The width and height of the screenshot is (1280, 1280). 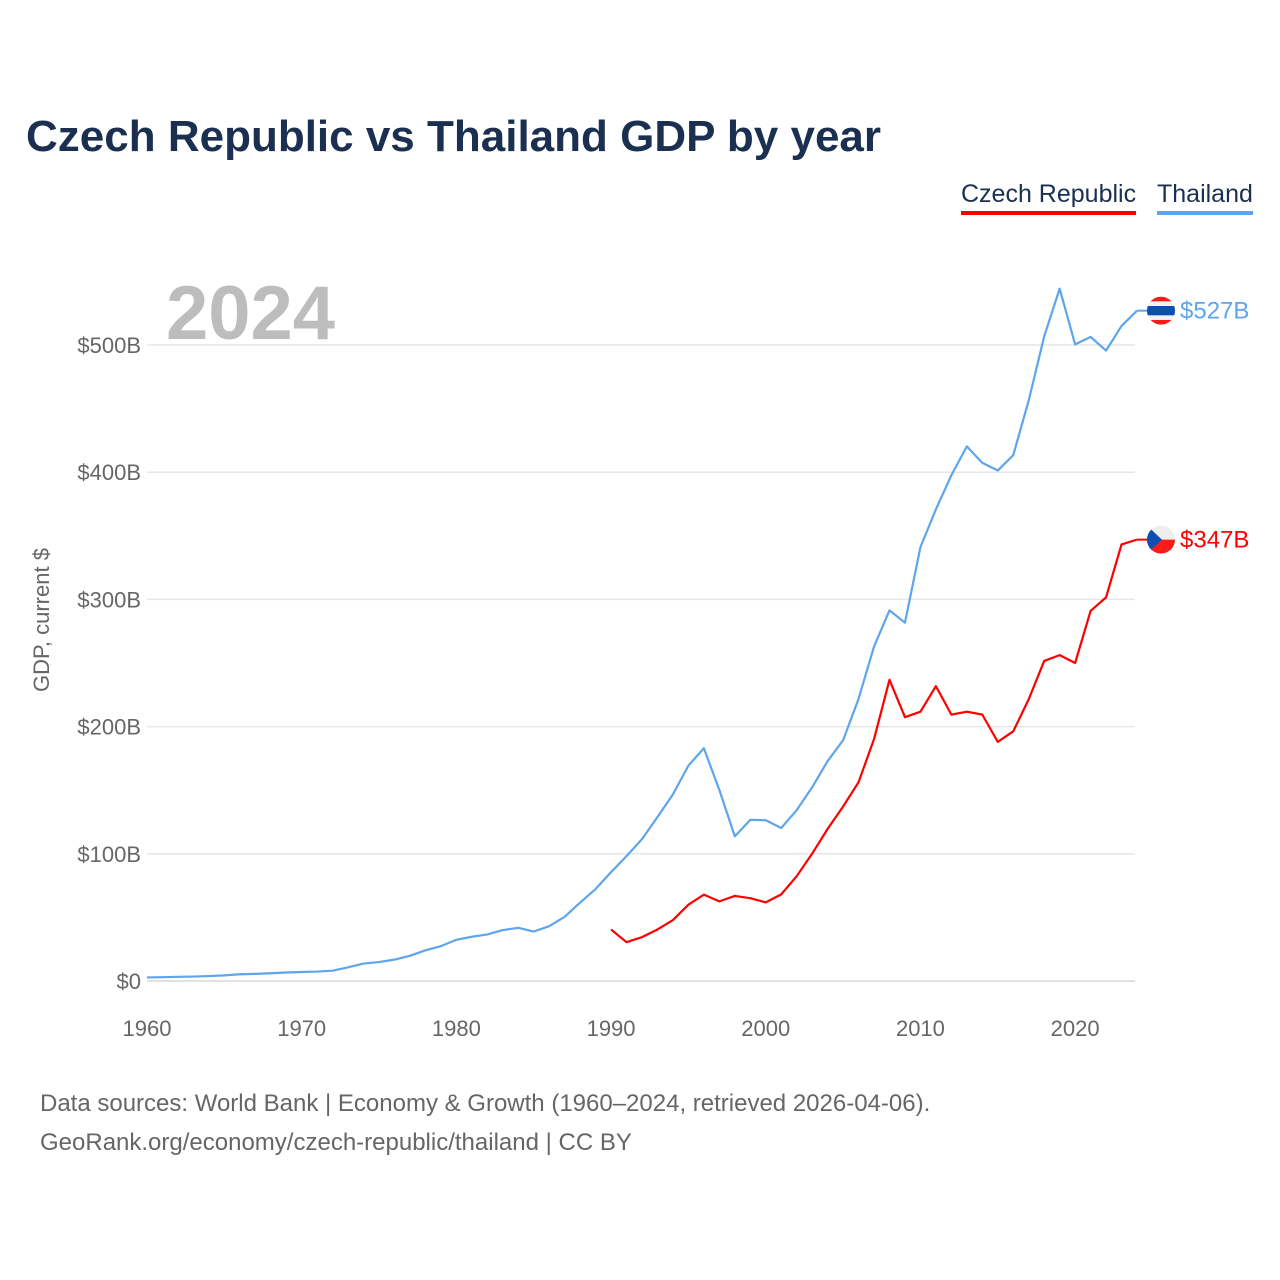 What do you see at coordinates (765, 1028) in the screenshot?
I see `x-tick-label: 2000` at bounding box center [765, 1028].